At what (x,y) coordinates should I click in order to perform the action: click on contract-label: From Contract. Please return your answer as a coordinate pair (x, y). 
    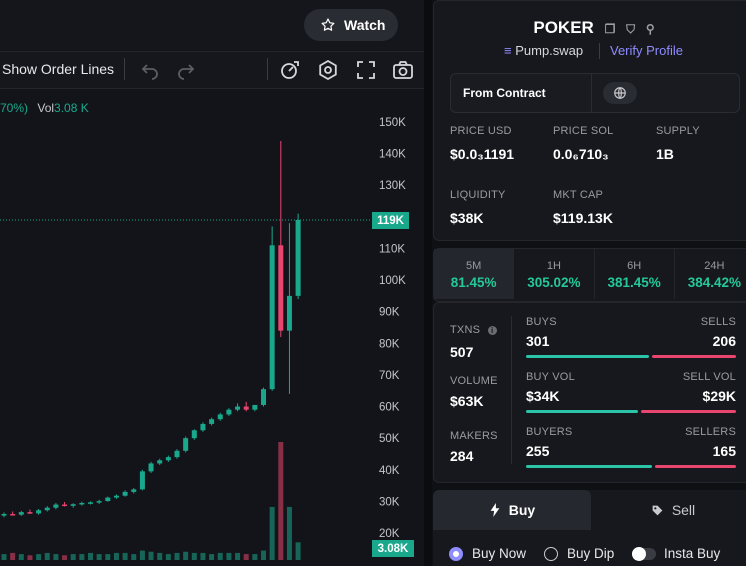
    Looking at the image, I should click on (504, 93).